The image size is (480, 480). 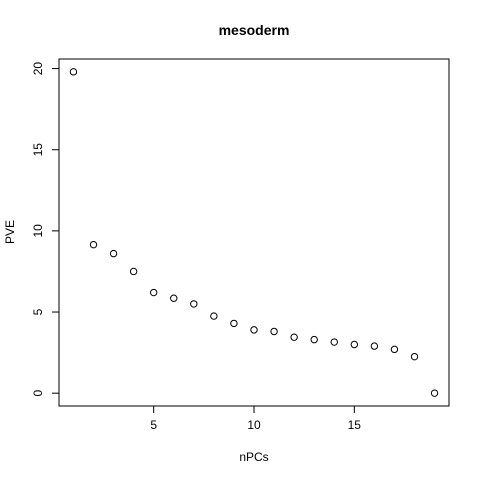 I want to click on y-tick-label: 15, so click(x=38, y=150).